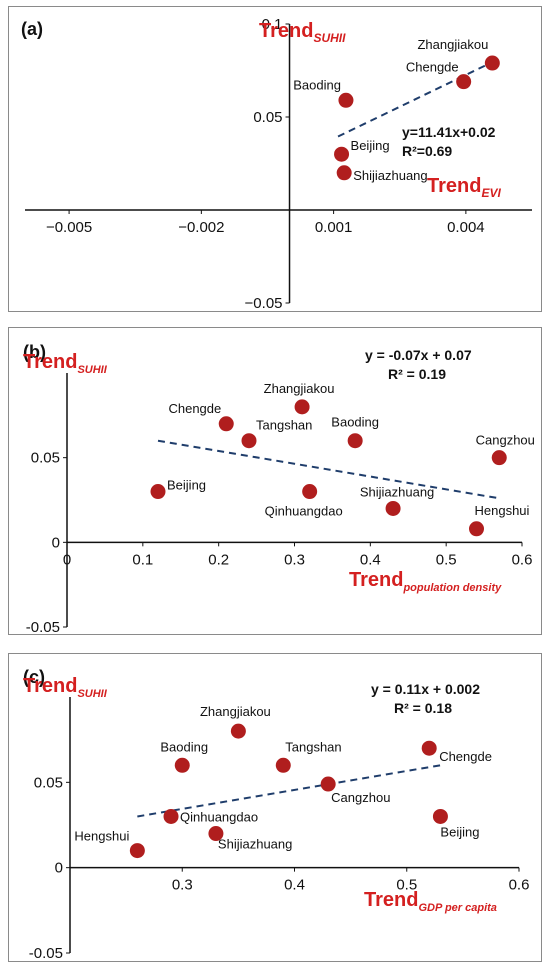  I want to click on r-squared-label: R²=0.69, so click(427, 151).